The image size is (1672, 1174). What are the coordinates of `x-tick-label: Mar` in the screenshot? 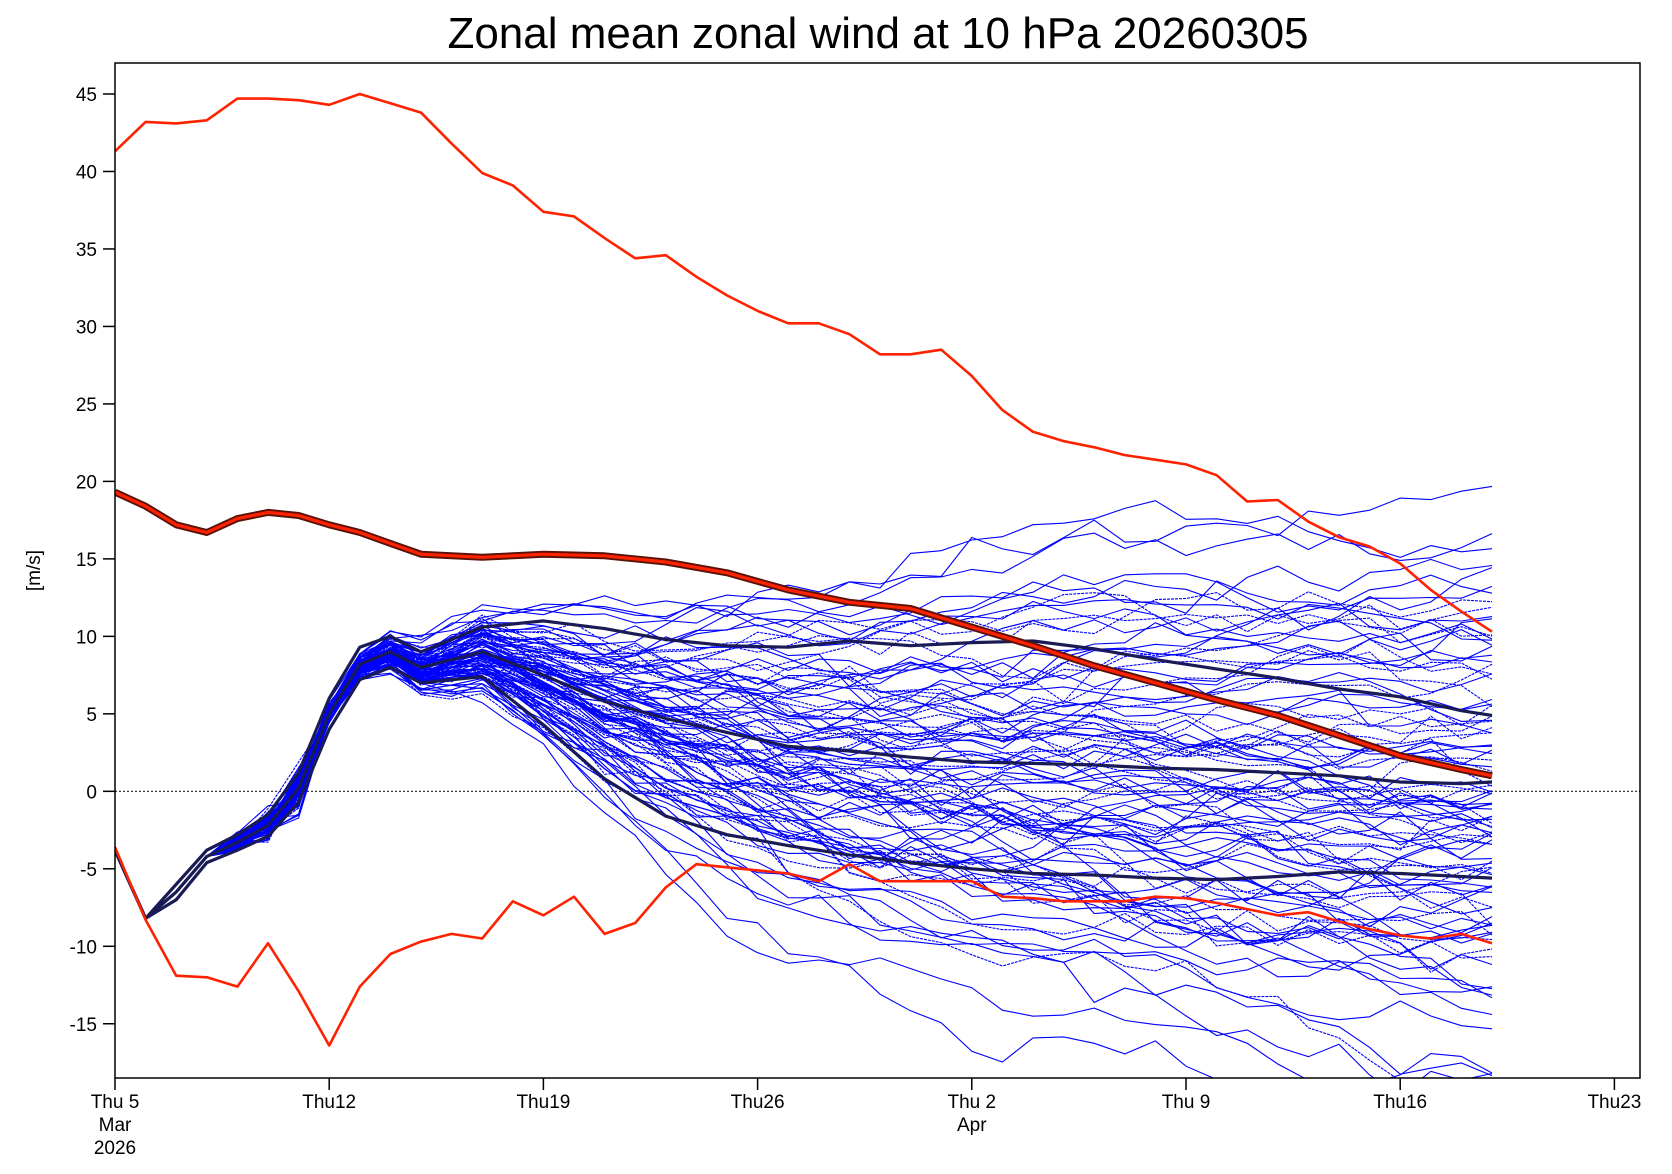 It's located at (115, 1125).